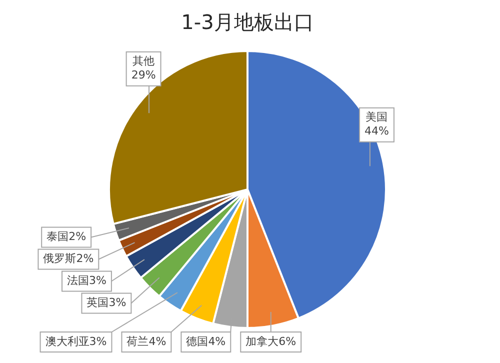 The image size is (500, 363). I want to click on slice-label: 美国, so click(377, 117).